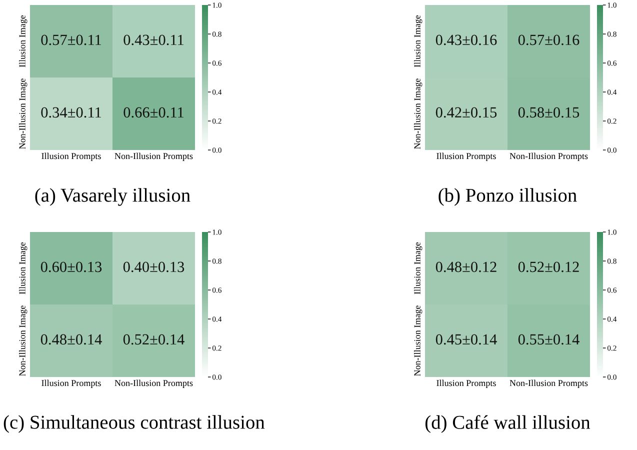 The height and width of the screenshot is (450, 637). What do you see at coordinates (71, 267) in the screenshot?
I see `data-label: 0.60±0.13` at bounding box center [71, 267].